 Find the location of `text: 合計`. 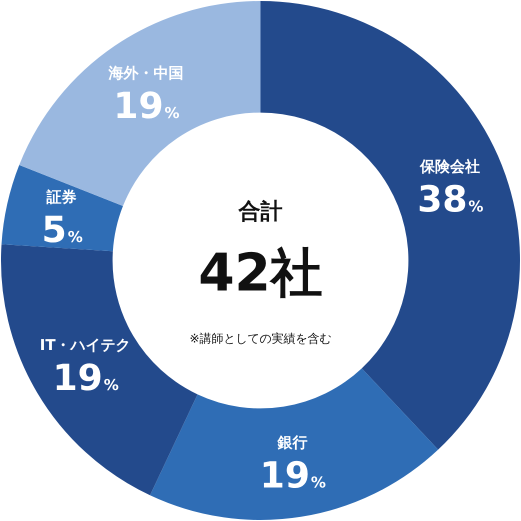

text: 合計 is located at coordinates (260, 212).